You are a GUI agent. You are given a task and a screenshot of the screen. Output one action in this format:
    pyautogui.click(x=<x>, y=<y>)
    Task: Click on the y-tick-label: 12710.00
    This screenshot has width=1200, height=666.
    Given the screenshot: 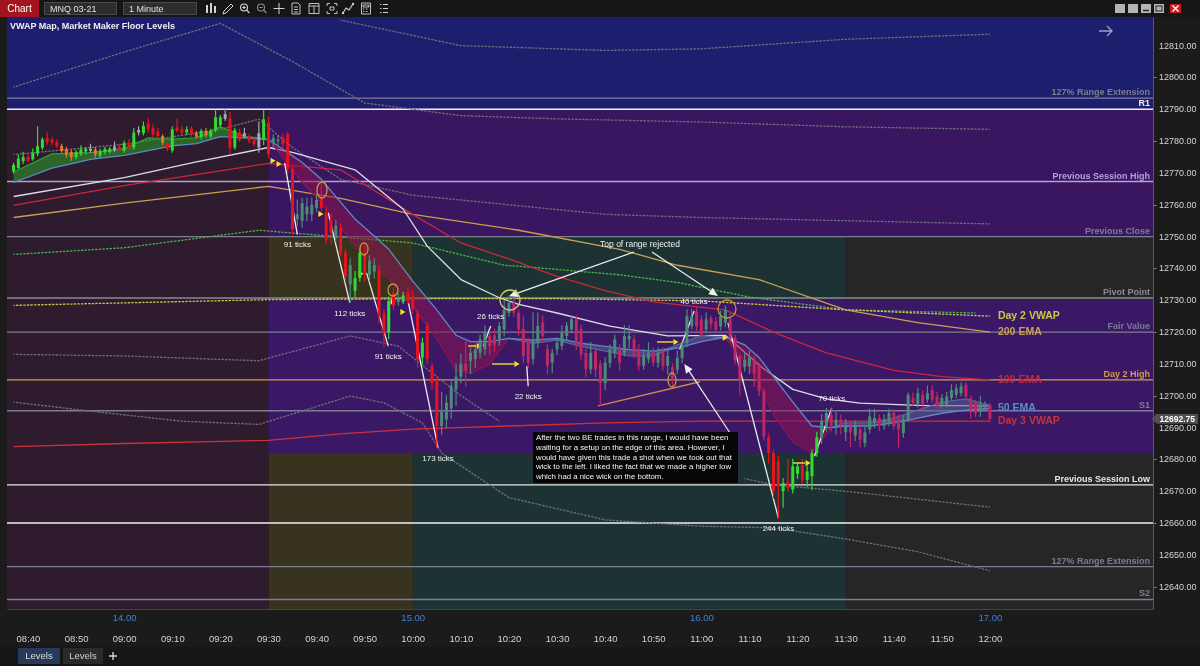 What is the action you would take?
    pyautogui.click(x=1178, y=363)
    